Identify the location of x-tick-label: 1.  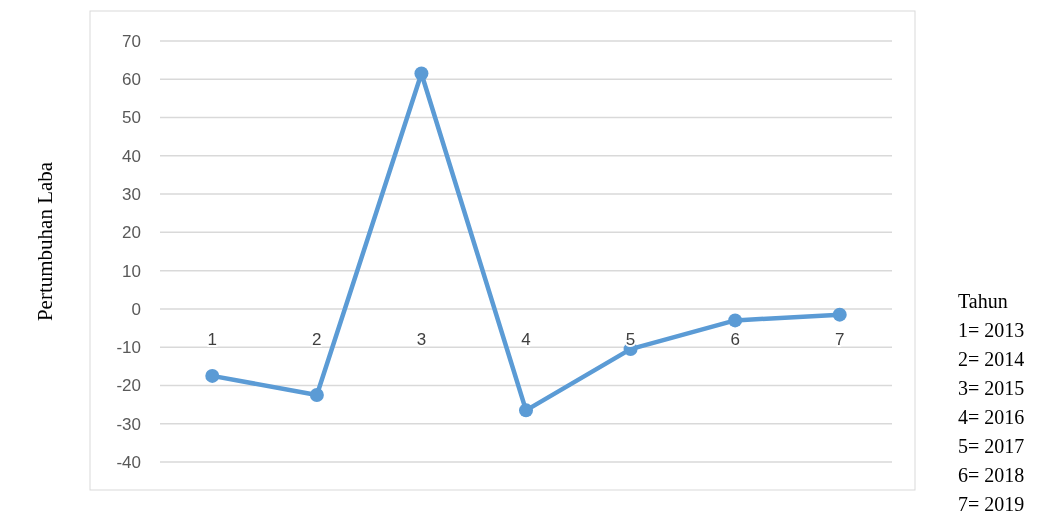
(212, 339).